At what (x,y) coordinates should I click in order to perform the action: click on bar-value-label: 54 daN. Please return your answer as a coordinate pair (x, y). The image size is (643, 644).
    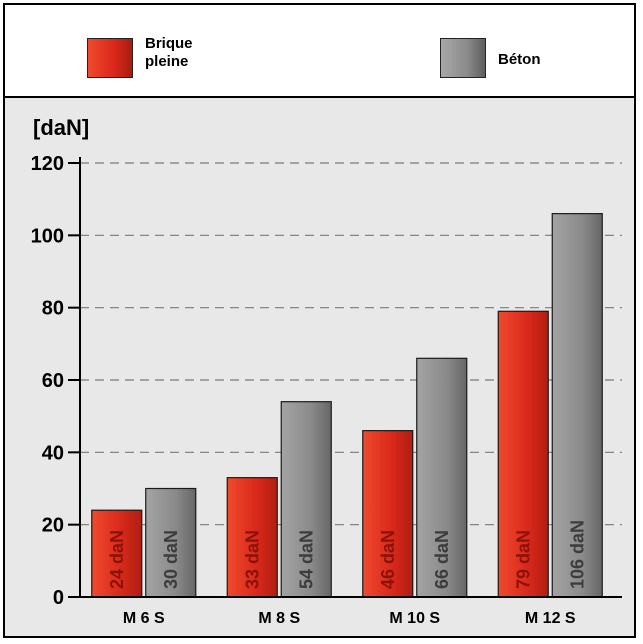
    Looking at the image, I should click on (306, 559).